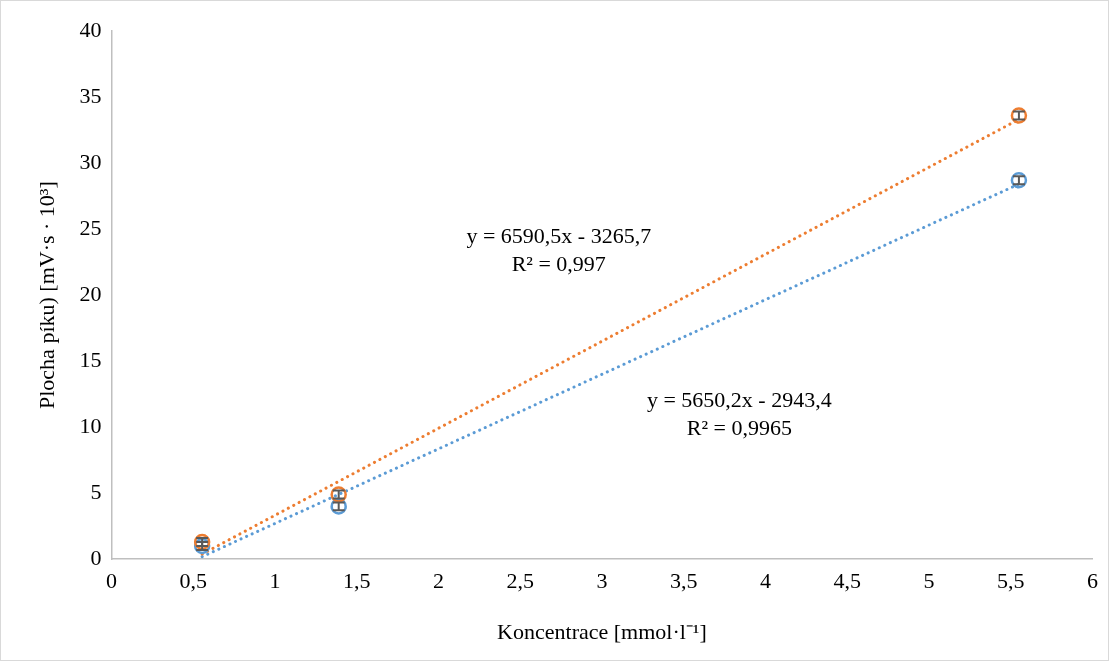 The image size is (1109, 661). Describe the element at coordinates (96, 491) in the screenshot. I see `y-tick-label: 5` at that location.